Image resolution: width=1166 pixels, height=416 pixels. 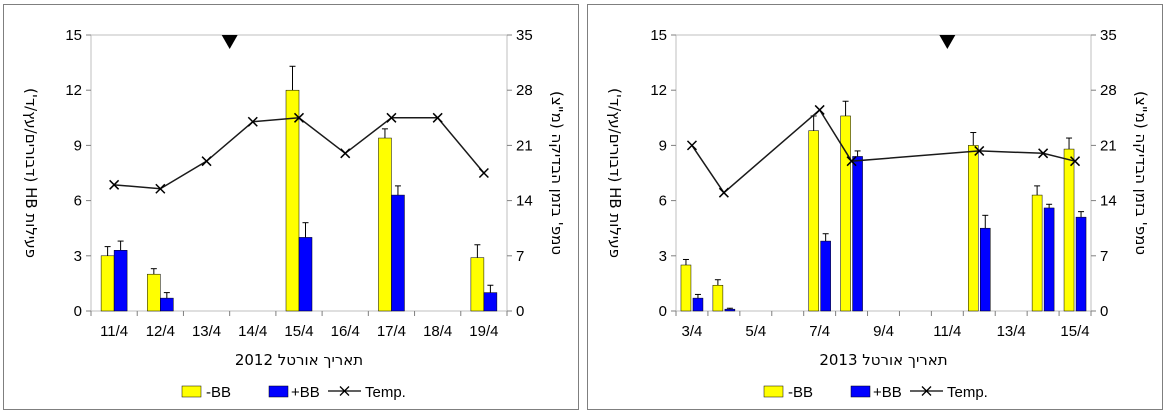 I want to click on x-tick-label: 16/4, so click(x=345, y=331).